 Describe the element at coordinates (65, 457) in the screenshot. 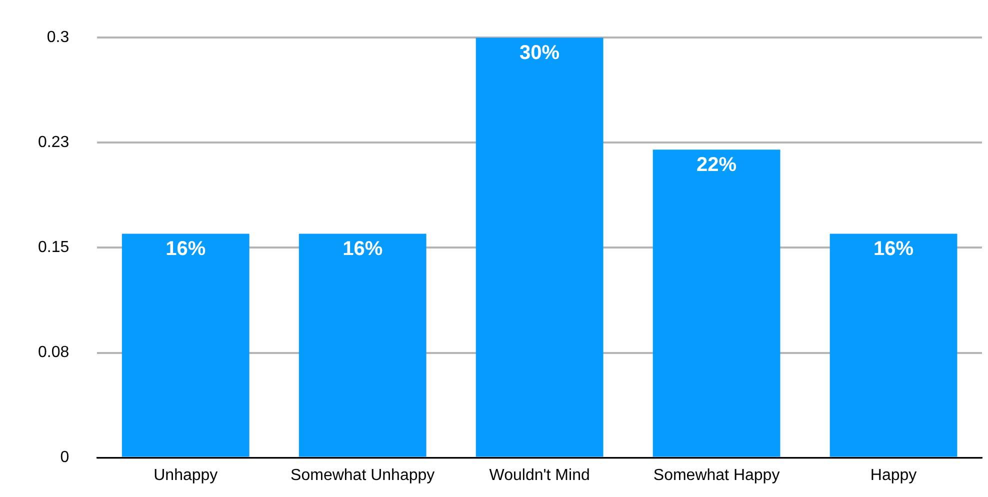

I see `y-tick-label: 0` at that location.